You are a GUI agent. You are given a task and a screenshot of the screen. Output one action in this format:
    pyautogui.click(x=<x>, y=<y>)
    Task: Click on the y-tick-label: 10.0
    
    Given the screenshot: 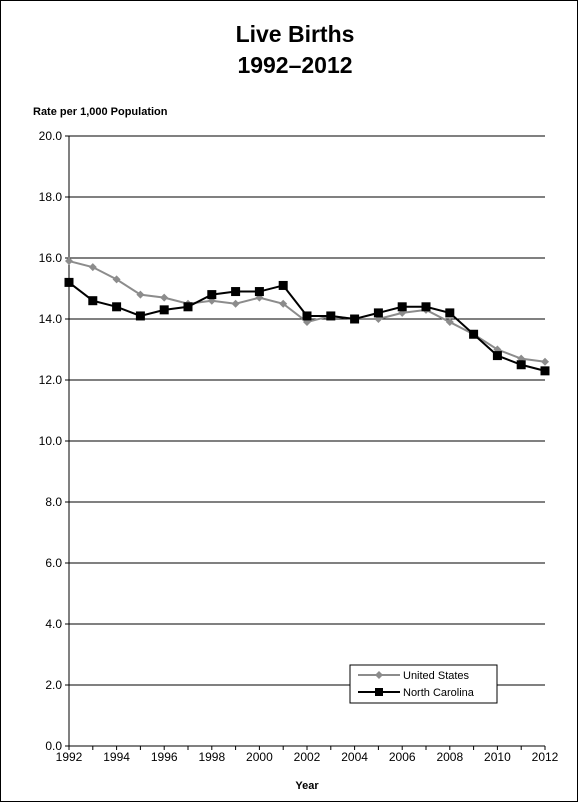 What is the action you would take?
    pyautogui.click(x=51, y=441)
    